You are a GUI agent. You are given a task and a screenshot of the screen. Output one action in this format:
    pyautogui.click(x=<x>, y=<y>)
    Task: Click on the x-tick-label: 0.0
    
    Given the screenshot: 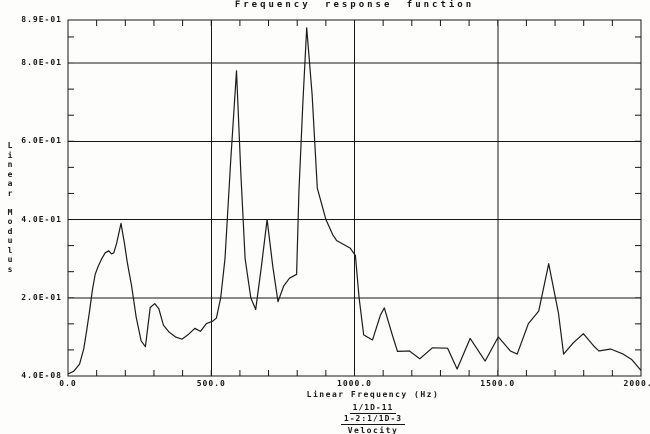 What is the action you would take?
    pyautogui.click(x=68, y=383)
    